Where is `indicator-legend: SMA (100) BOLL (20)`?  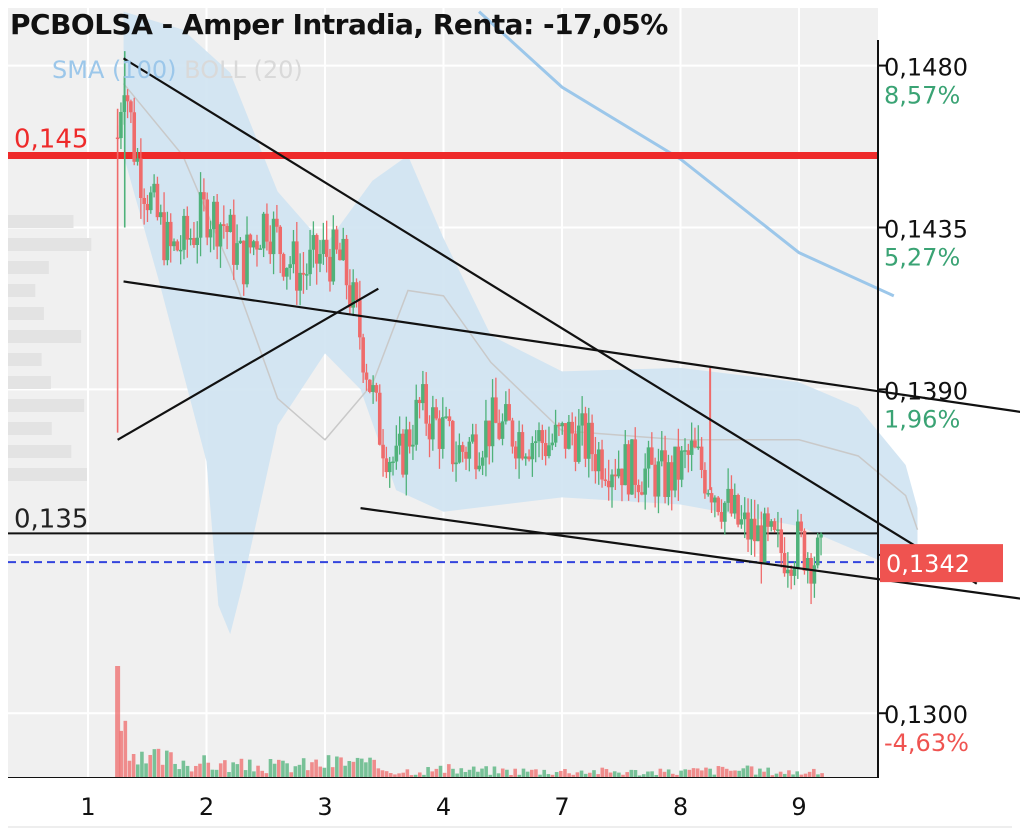 indicator-legend: SMA (100) BOLL (20) is located at coordinates (177, 70).